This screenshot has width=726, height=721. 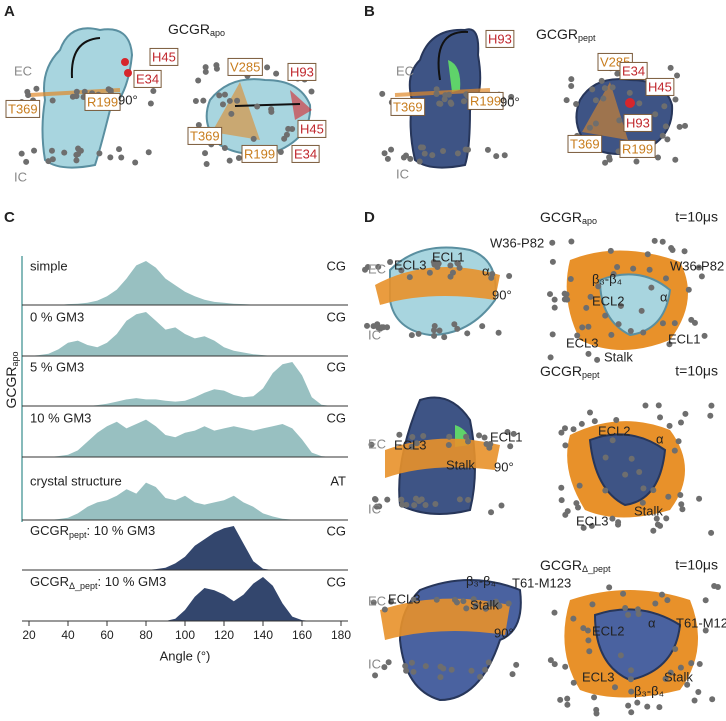 What do you see at coordinates (598, 676) in the screenshot?
I see `annotation: ECL3` at bounding box center [598, 676].